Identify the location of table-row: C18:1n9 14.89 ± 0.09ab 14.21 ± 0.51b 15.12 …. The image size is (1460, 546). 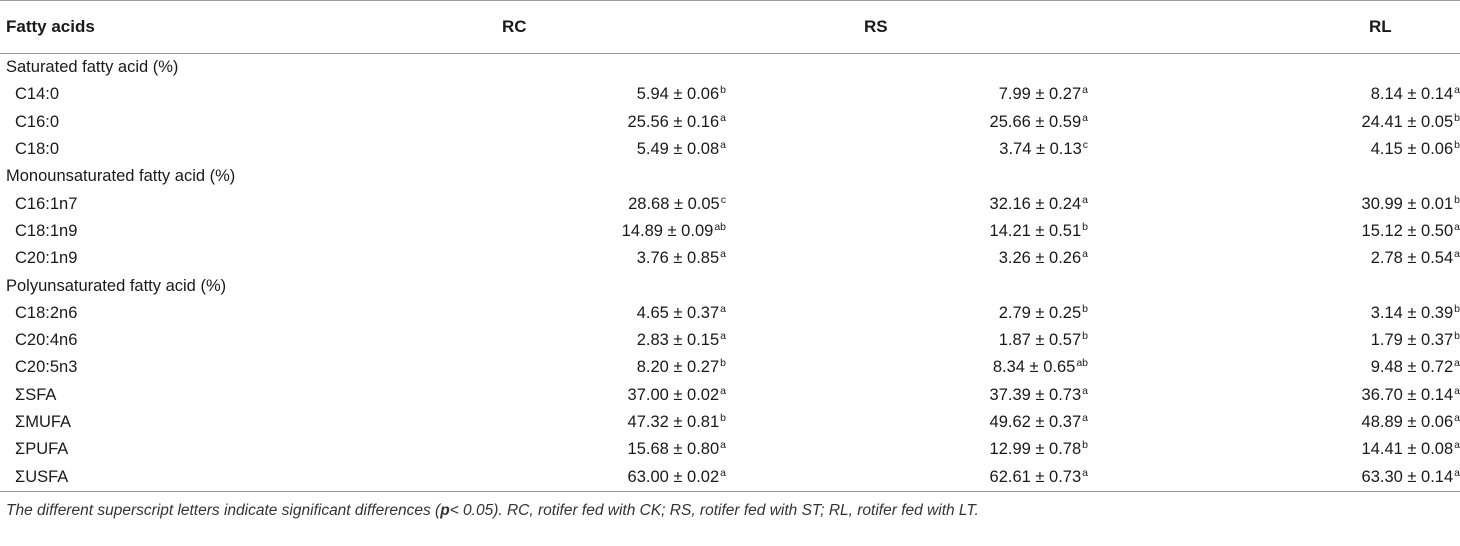
(730, 231).